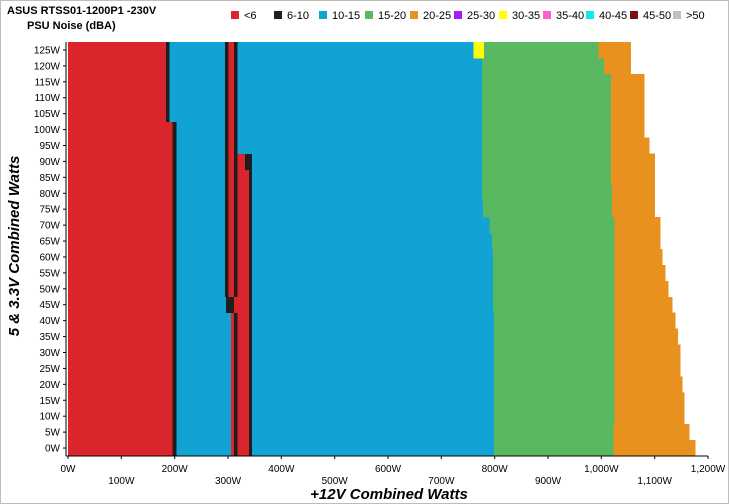  Describe the element at coordinates (175, 469) in the screenshot. I see `x-tick-label: 200W` at that location.